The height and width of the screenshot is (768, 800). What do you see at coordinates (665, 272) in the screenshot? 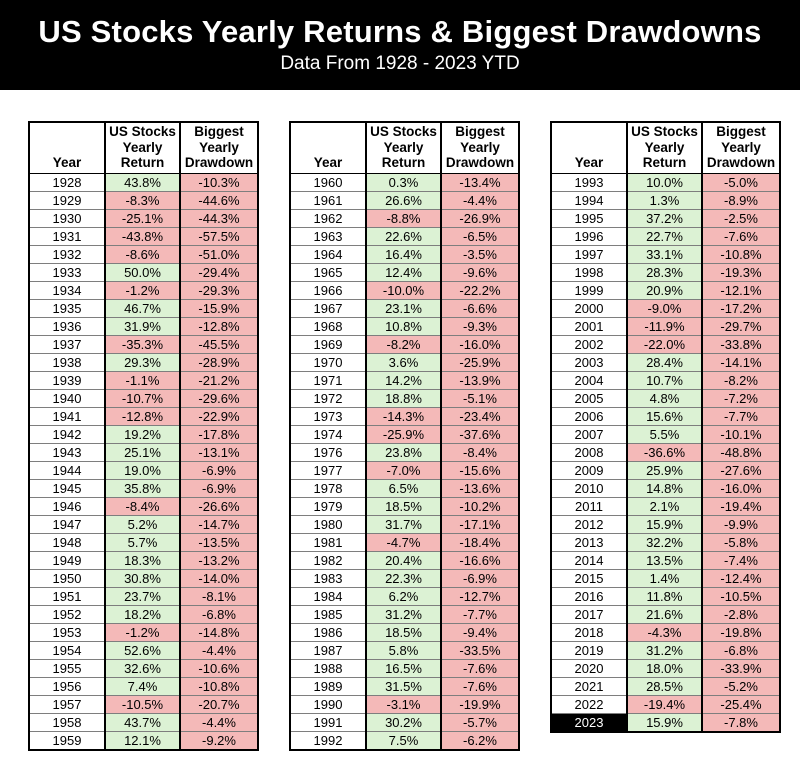
I see `table-row: 1998 28.3% -19.3%` at bounding box center [665, 272].